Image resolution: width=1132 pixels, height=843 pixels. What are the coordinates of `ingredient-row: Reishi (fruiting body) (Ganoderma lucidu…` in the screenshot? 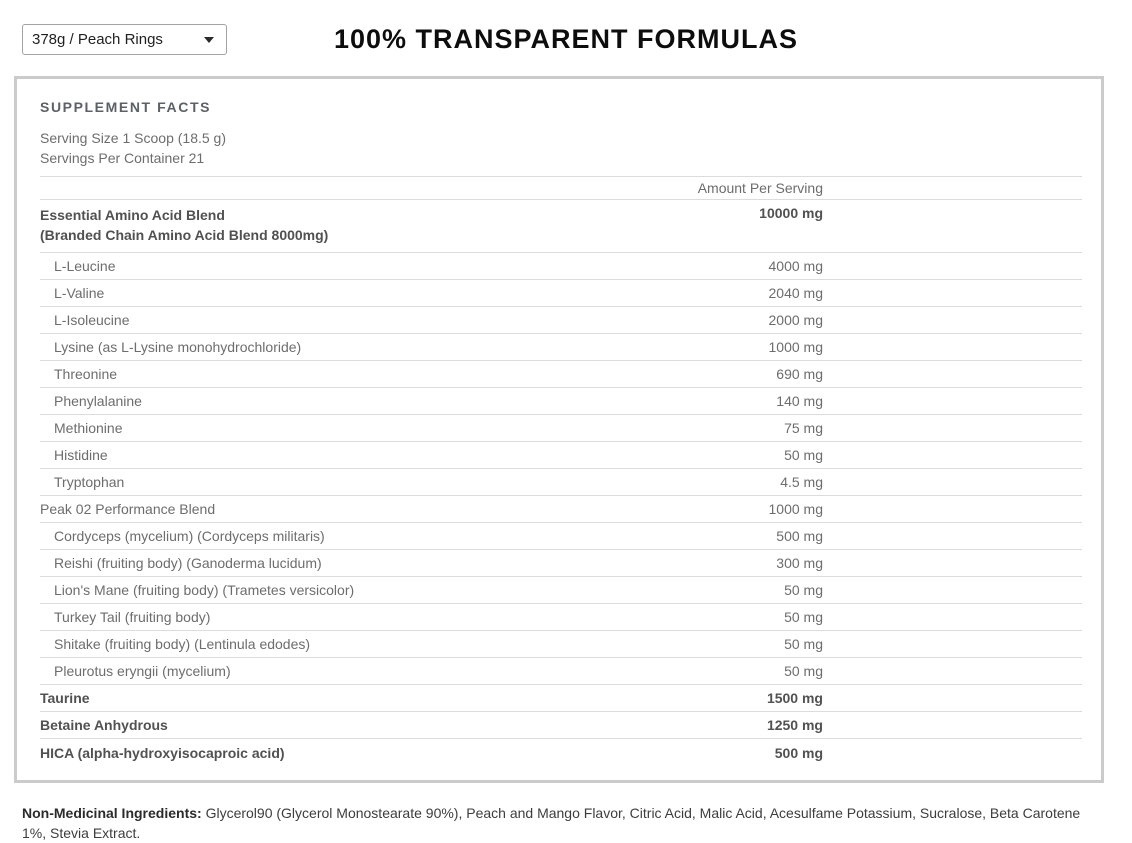 It's located at (561, 563).